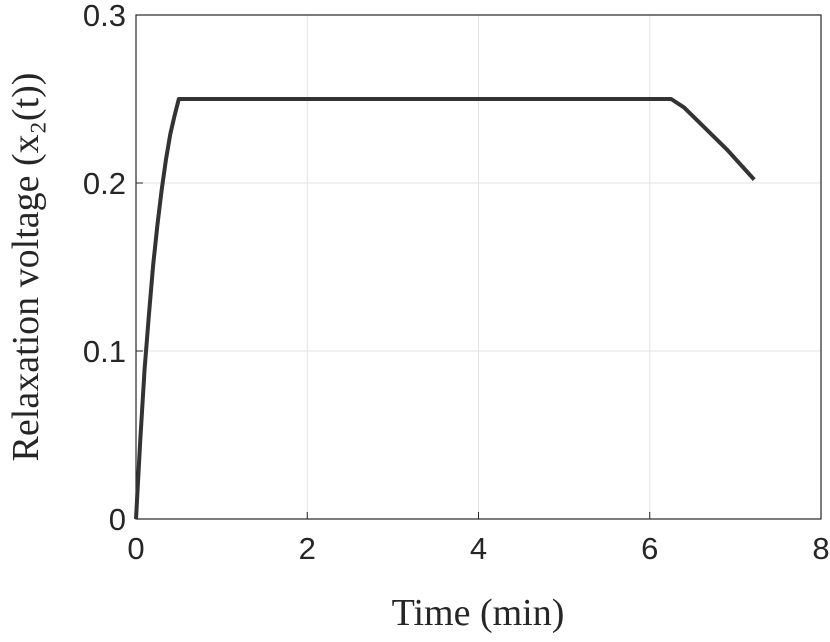 This screenshot has height=642, width=830. I want to click on y-tick-label: 0.2, so click(104, 183).